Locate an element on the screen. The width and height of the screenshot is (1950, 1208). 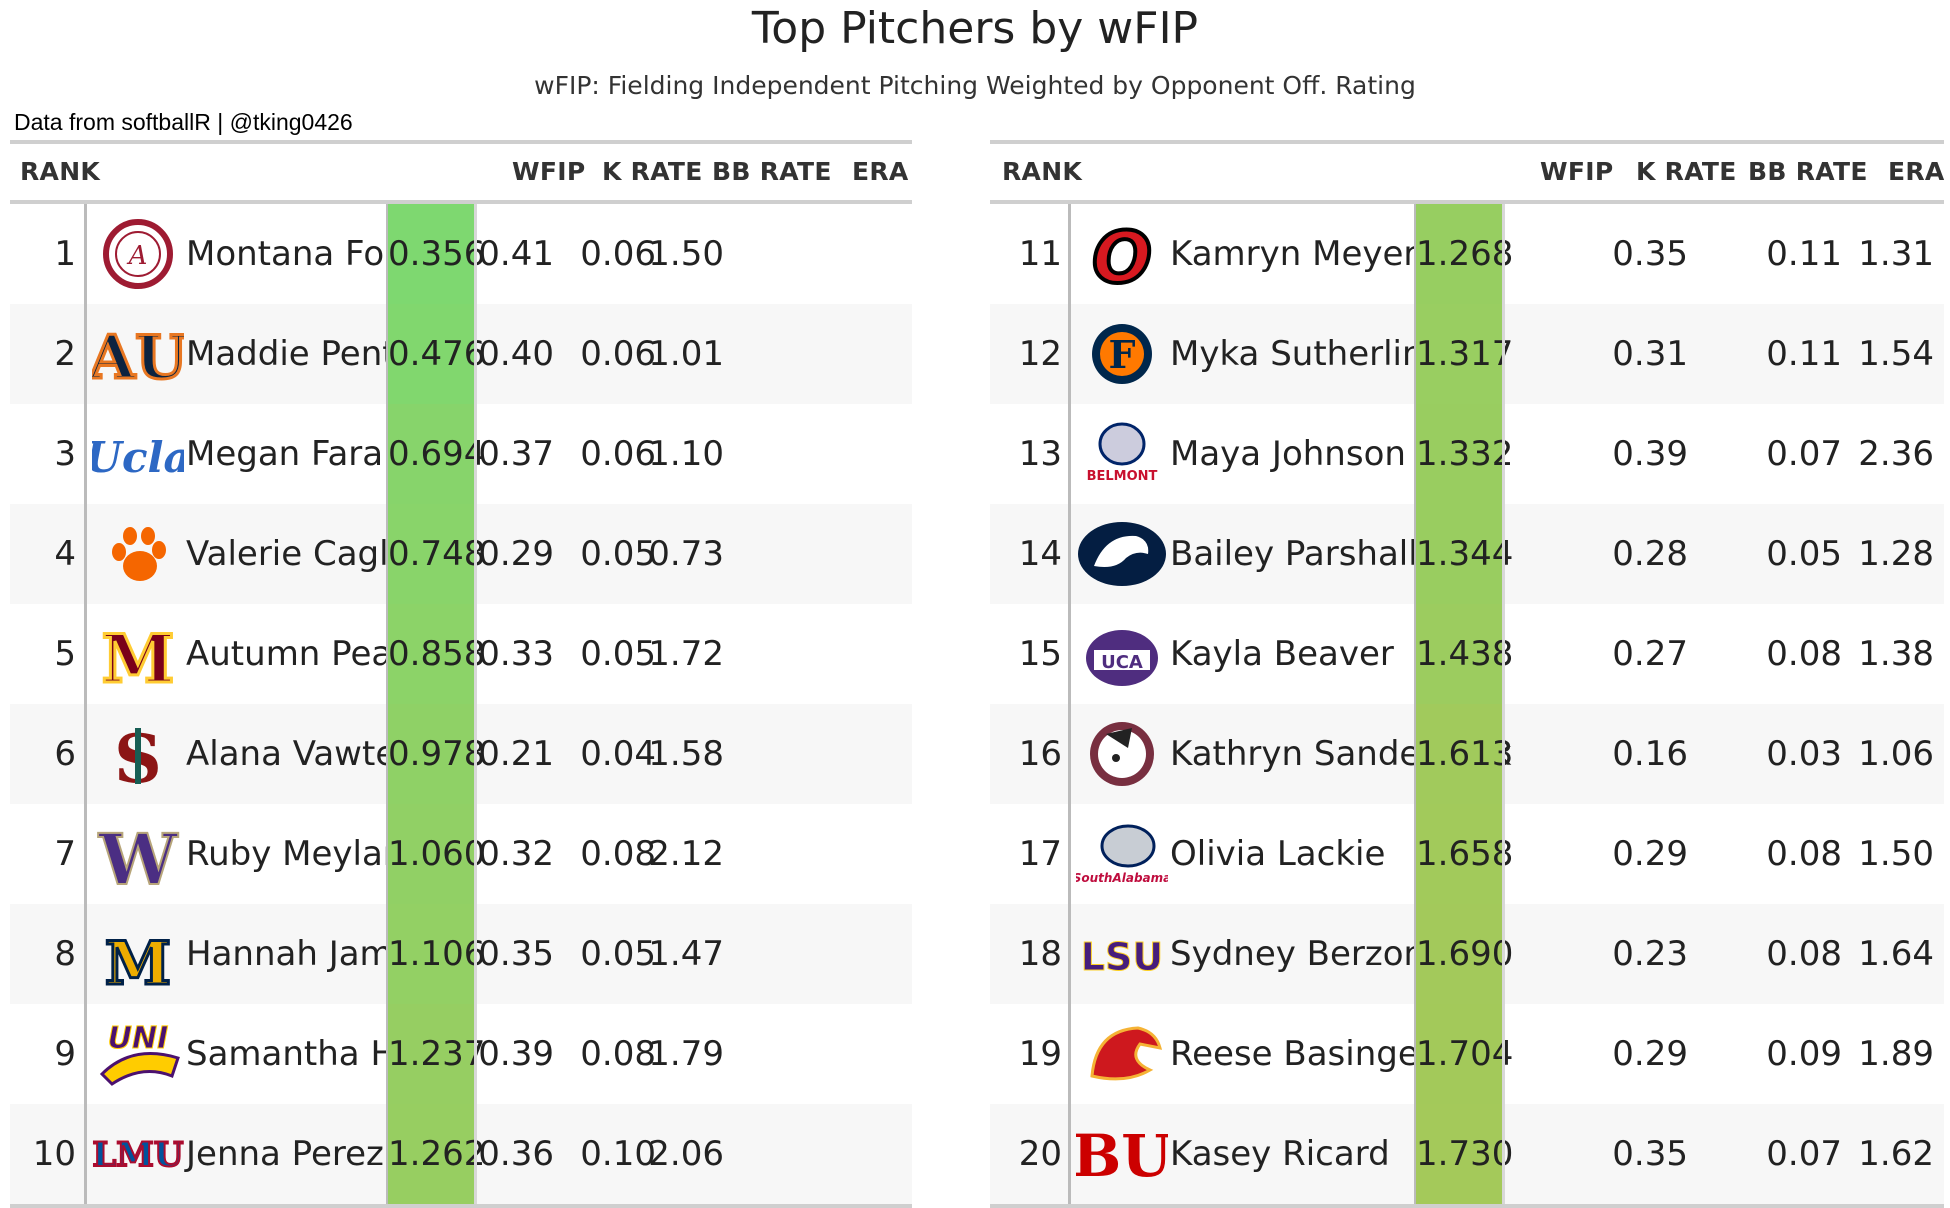
wfip-cell: 1.438 is located at coordinates (1464, 654).